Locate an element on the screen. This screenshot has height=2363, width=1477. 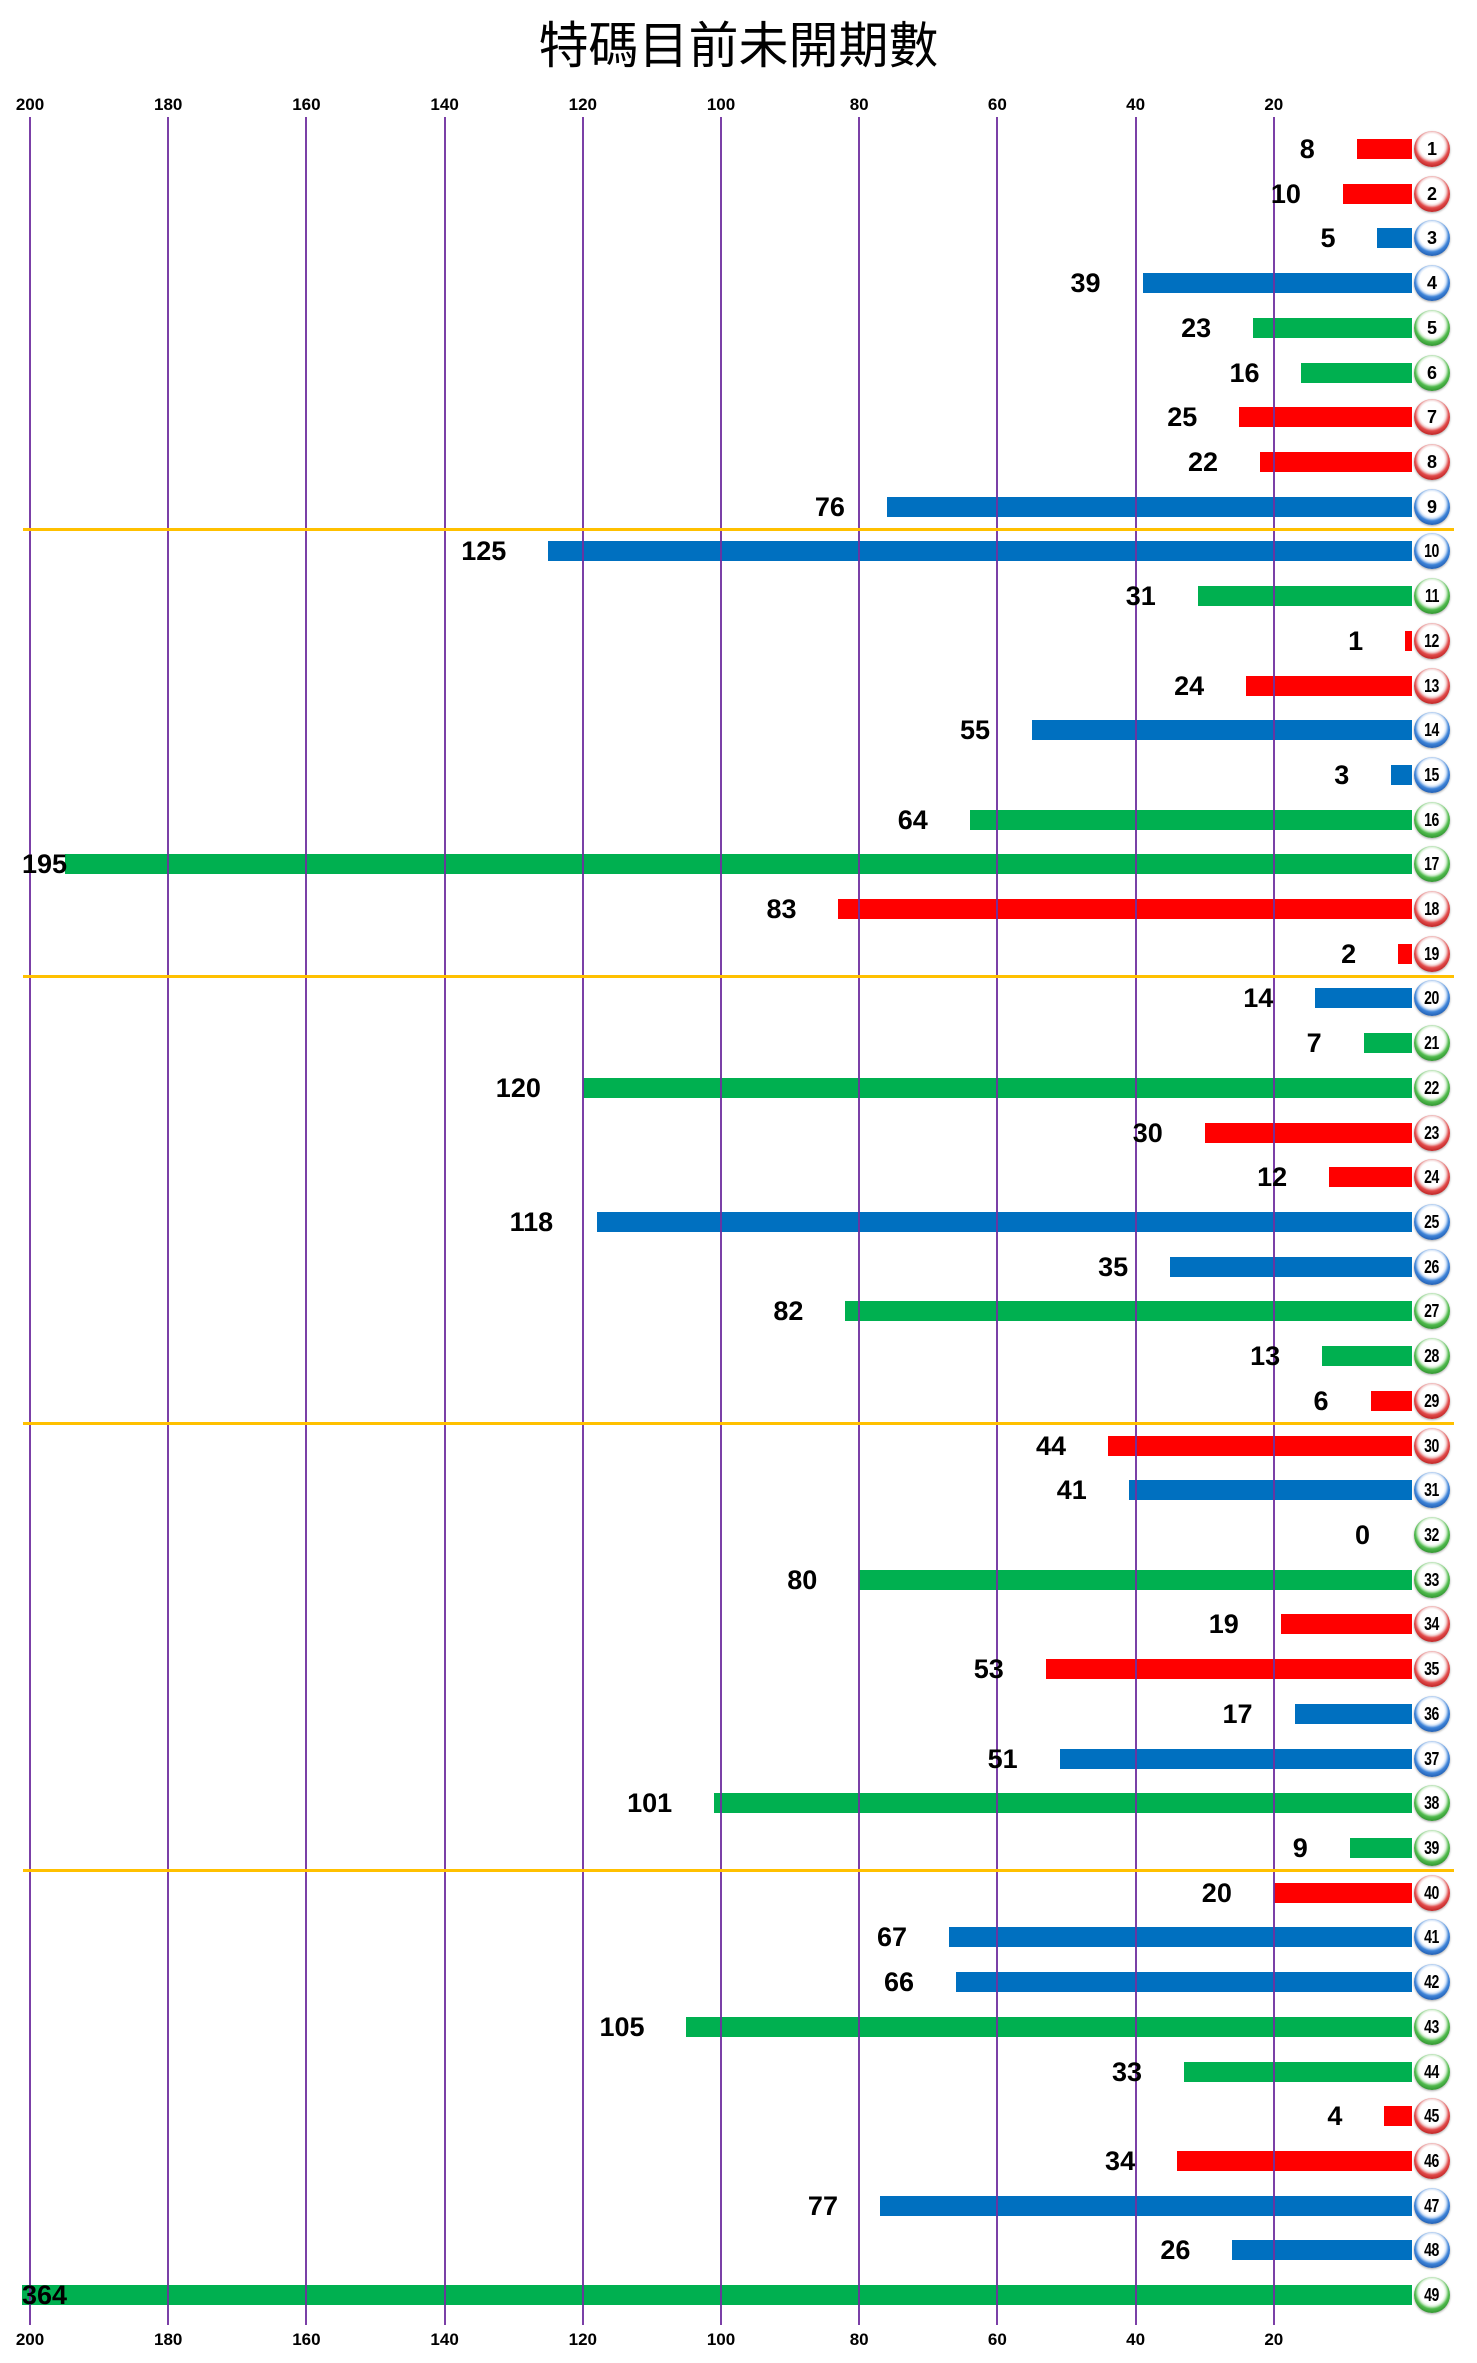
ball-number: 29 is located at coordinates (1432, 1400).